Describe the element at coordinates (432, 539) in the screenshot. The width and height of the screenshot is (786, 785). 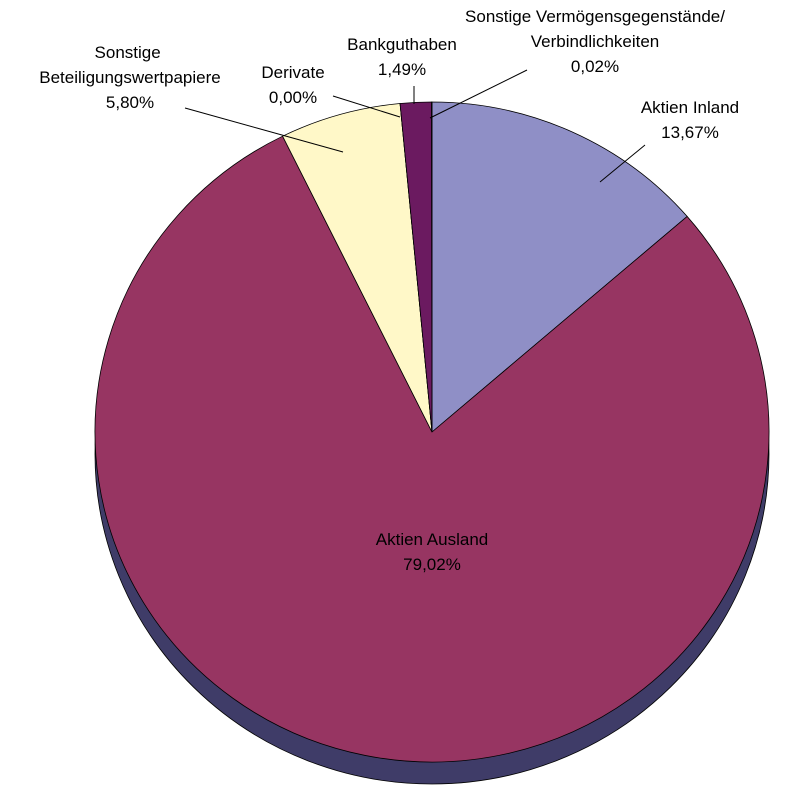
I see `slice-label: Aktien Ausland` at that location.